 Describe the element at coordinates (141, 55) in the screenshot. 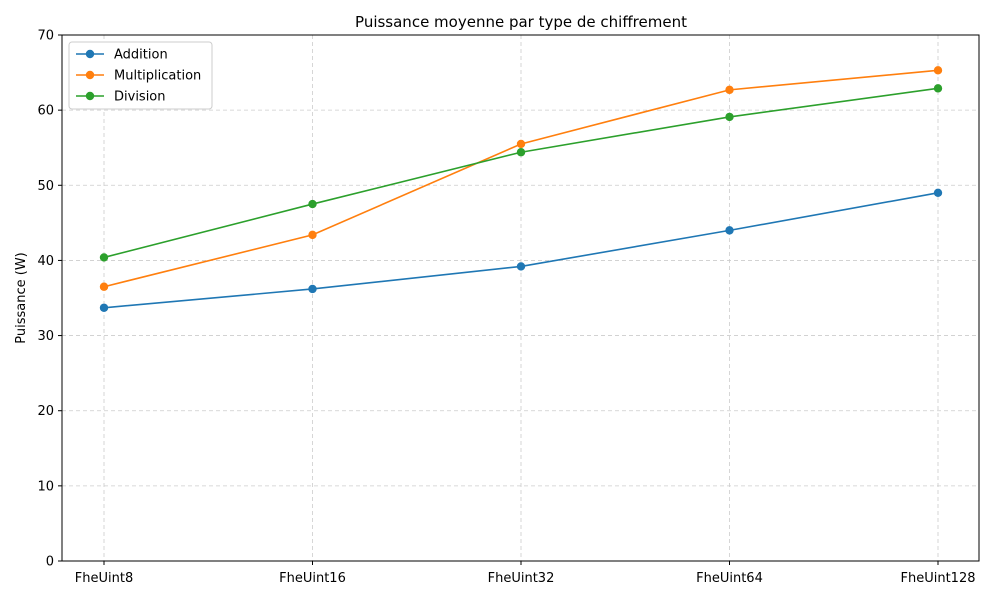

I see `legend-label: Addition` at that location.